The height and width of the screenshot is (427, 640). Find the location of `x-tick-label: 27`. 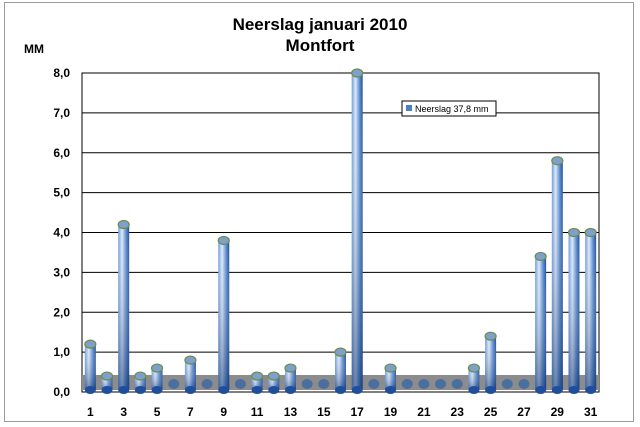

x-tick-label: 27 is located at coordinates (524, 412).